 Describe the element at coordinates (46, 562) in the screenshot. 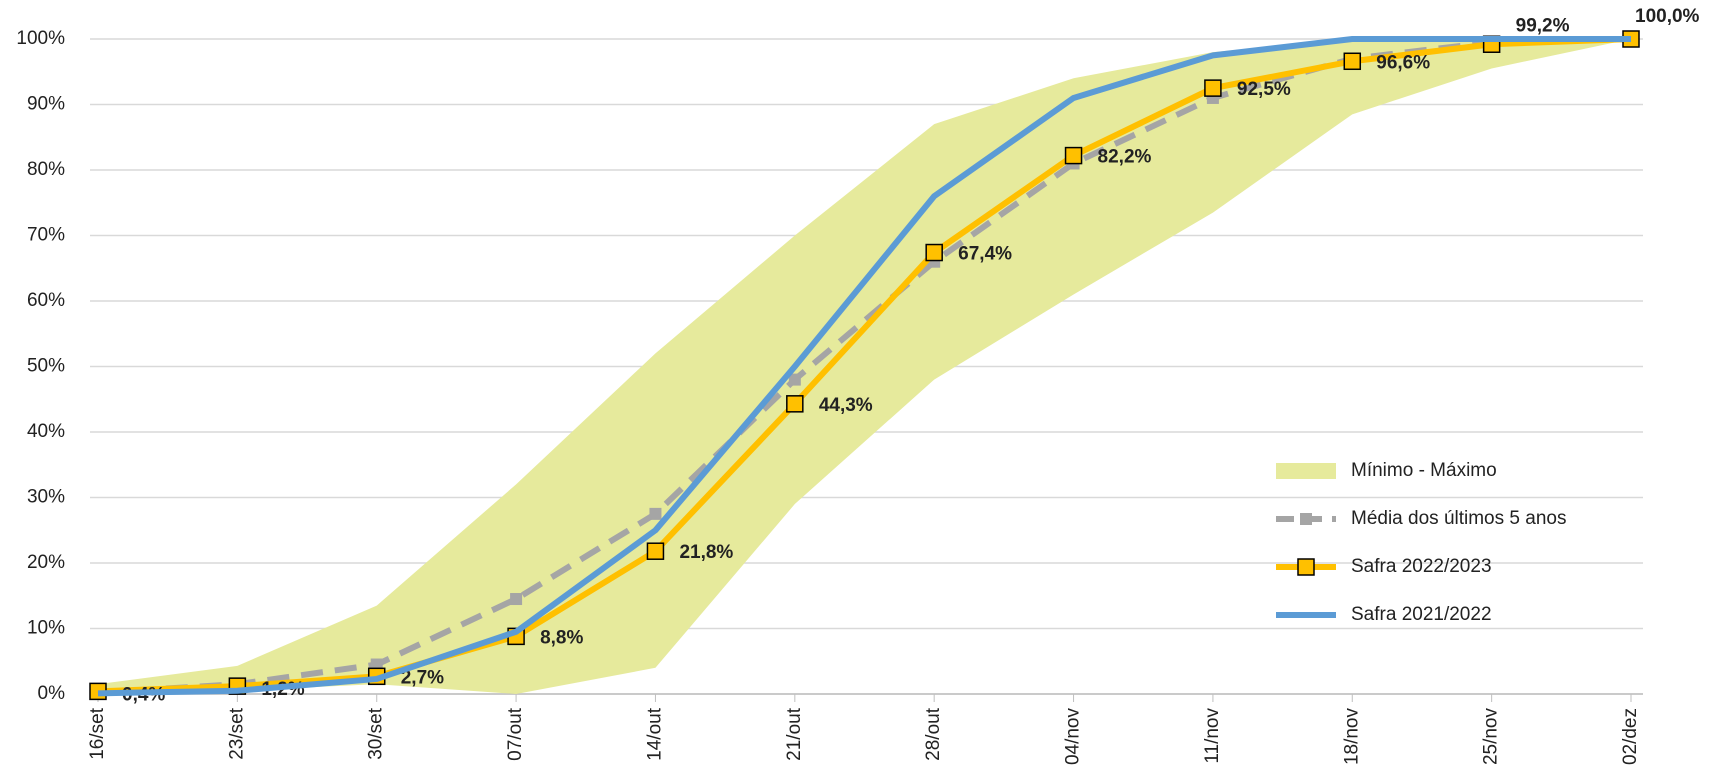

I see `y-tick-label: 20%` at that location.